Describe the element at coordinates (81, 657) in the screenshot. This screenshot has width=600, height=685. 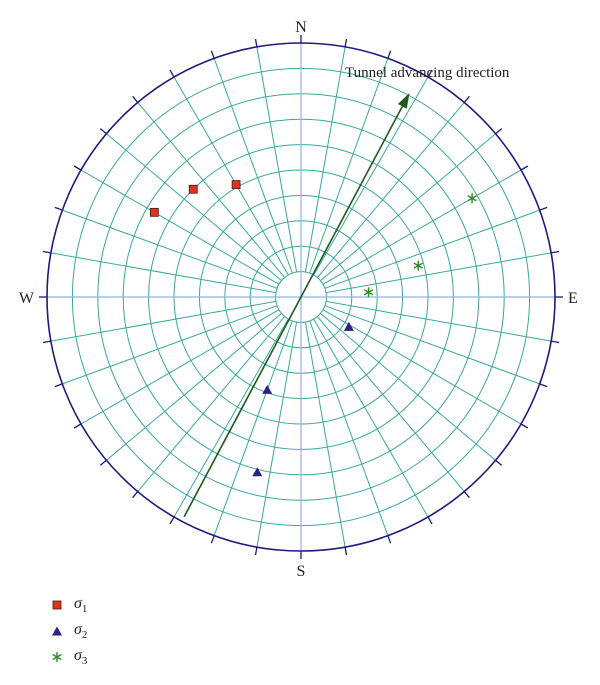
I see `legend-label-sigma3: σ3` at that location.